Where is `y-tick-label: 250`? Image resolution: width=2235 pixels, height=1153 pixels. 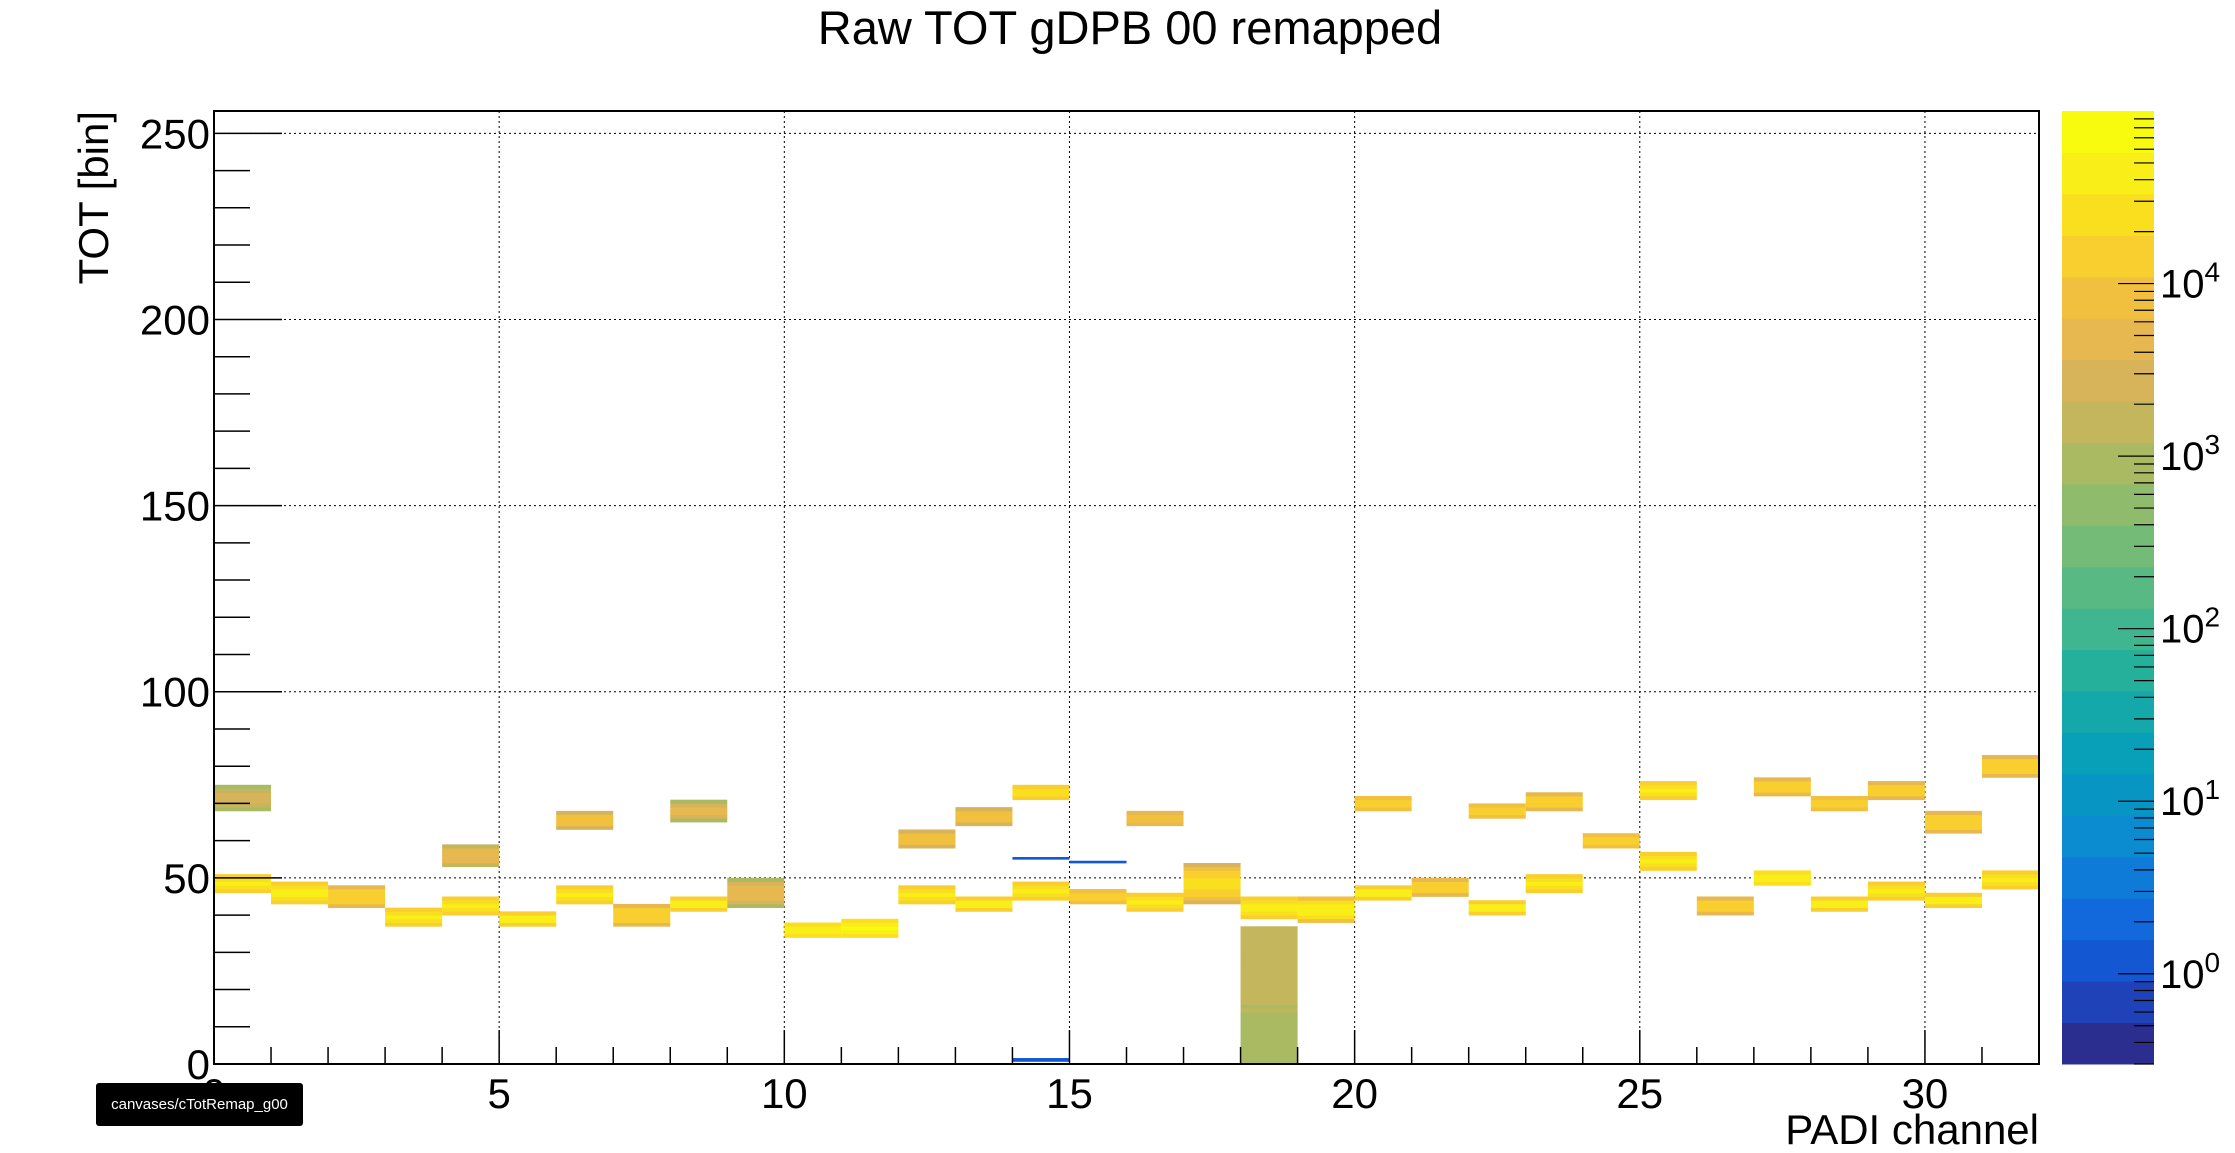 y-tick-label: 250 is located at coordinates (175, 133).